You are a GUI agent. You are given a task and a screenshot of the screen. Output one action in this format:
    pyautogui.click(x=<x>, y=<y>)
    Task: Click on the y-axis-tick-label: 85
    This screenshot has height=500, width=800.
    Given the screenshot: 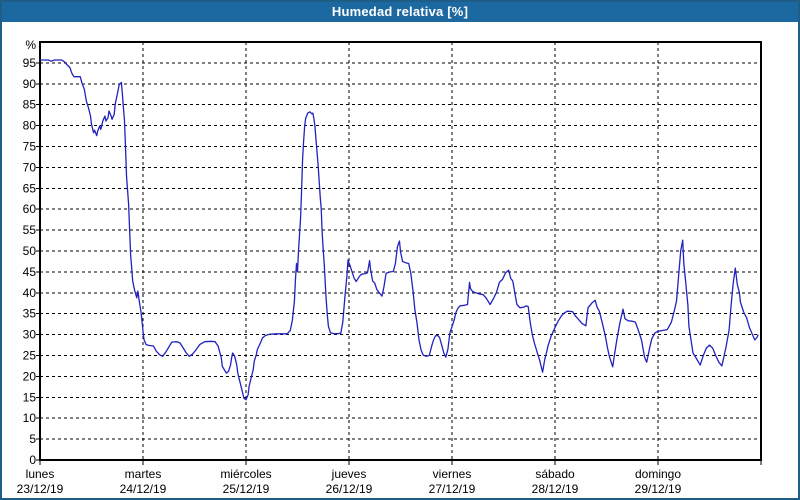 What is the action you would take?
    pyautogui.click(x=30, y=105)
    